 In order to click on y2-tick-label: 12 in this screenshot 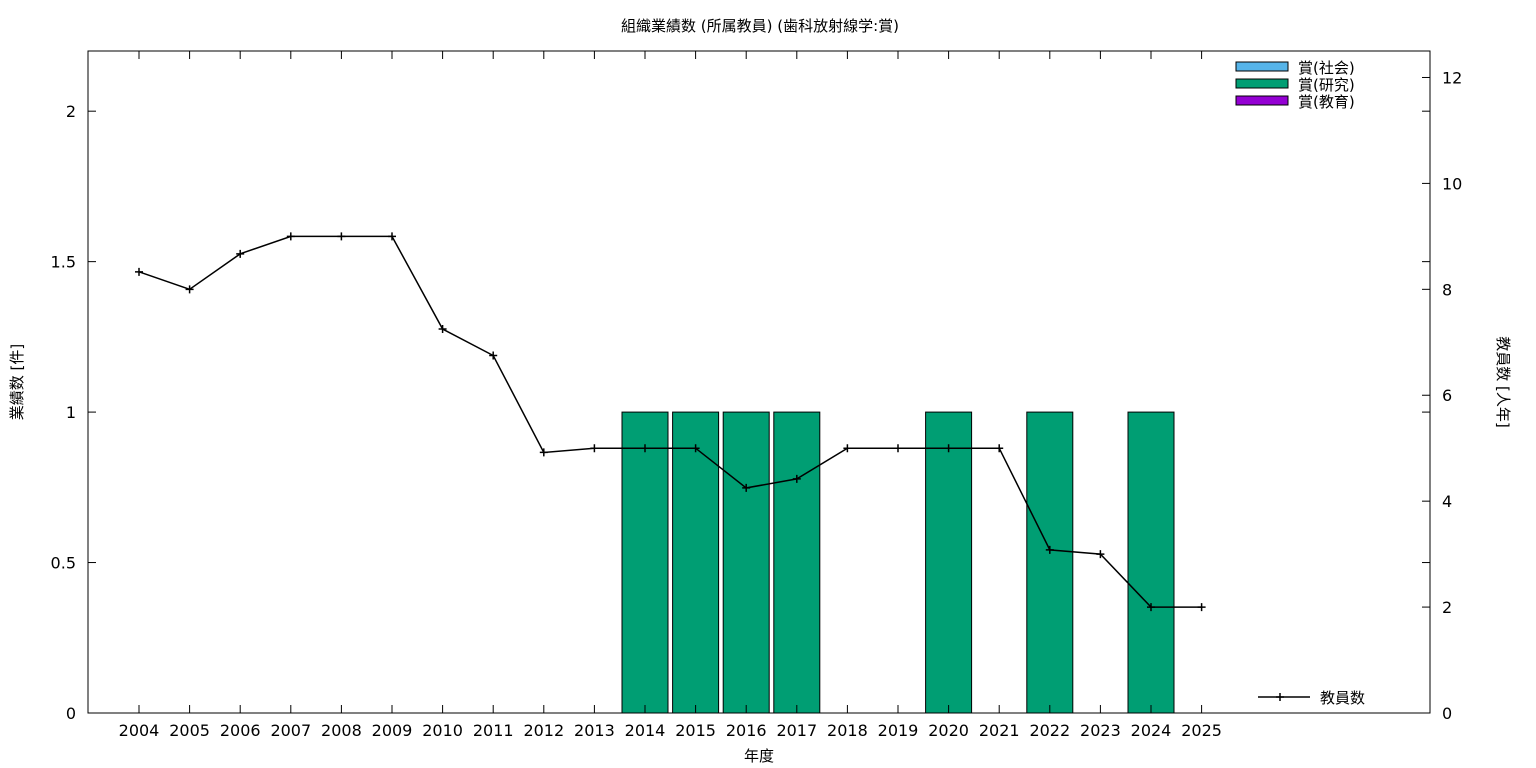, I will do `click(1452, 77)`.